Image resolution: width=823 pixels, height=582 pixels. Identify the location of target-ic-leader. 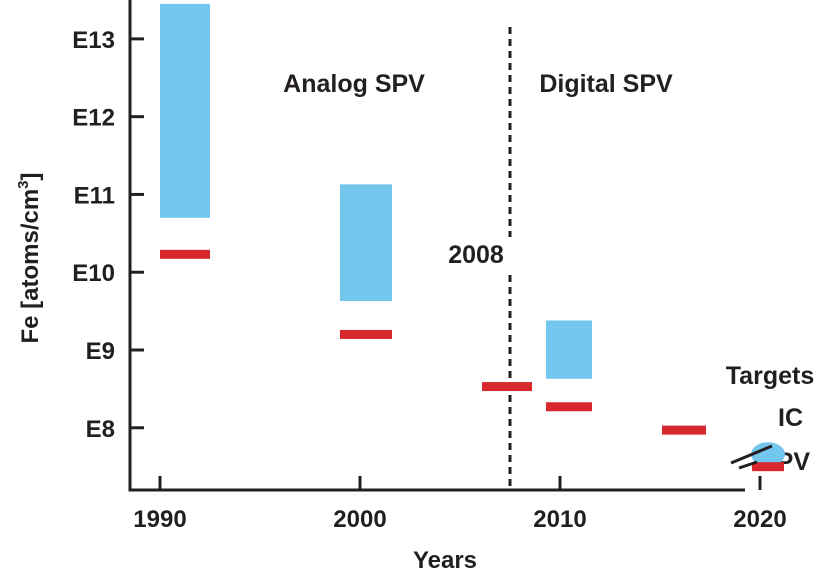
(751, 454).